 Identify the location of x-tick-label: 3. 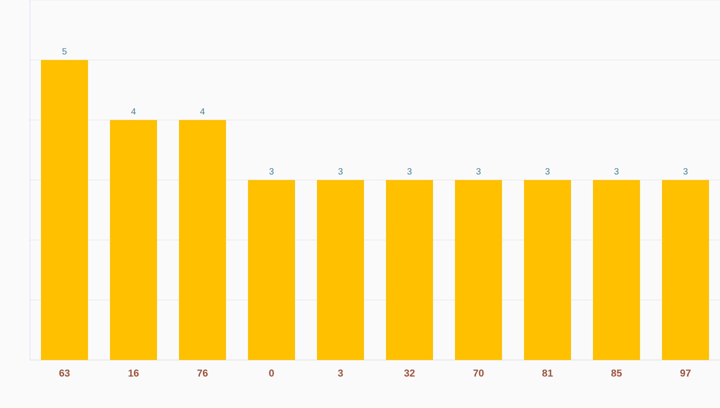
(340, 373).